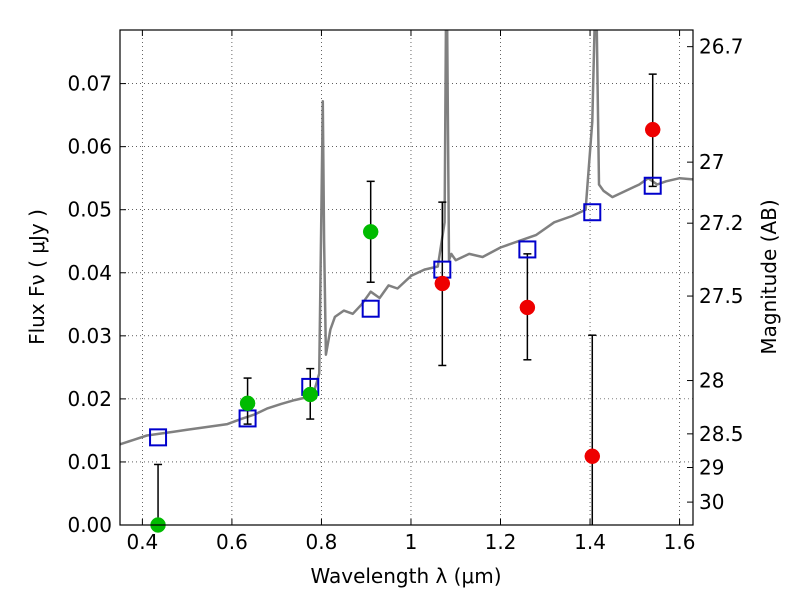 This screenshot has width=800, height=600. What do you see at coordinates (721, 296) in the screenshot?
I see `right-tick-label: 27.5` at bounding box center [721, 296].